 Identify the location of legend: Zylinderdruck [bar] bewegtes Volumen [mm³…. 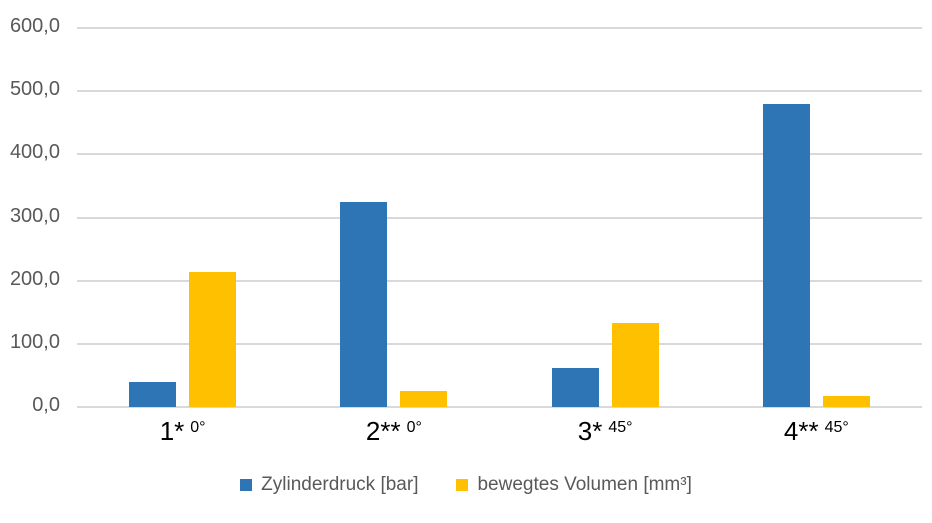
(466, 485).